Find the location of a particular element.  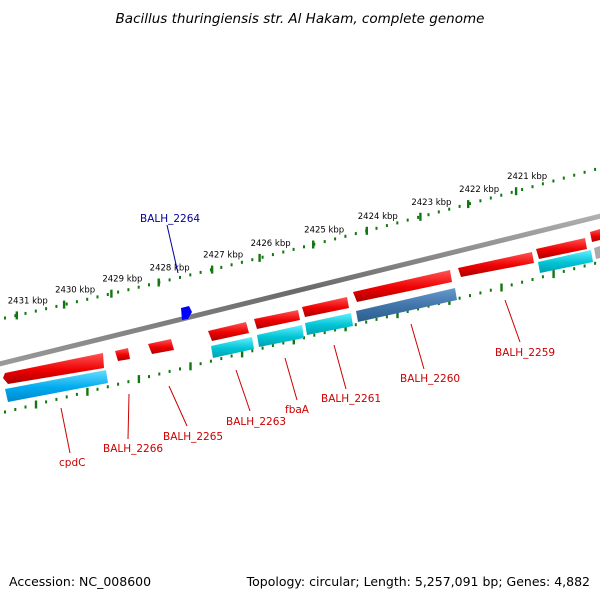

gene-cpdC is located at coordinates (56, 386).